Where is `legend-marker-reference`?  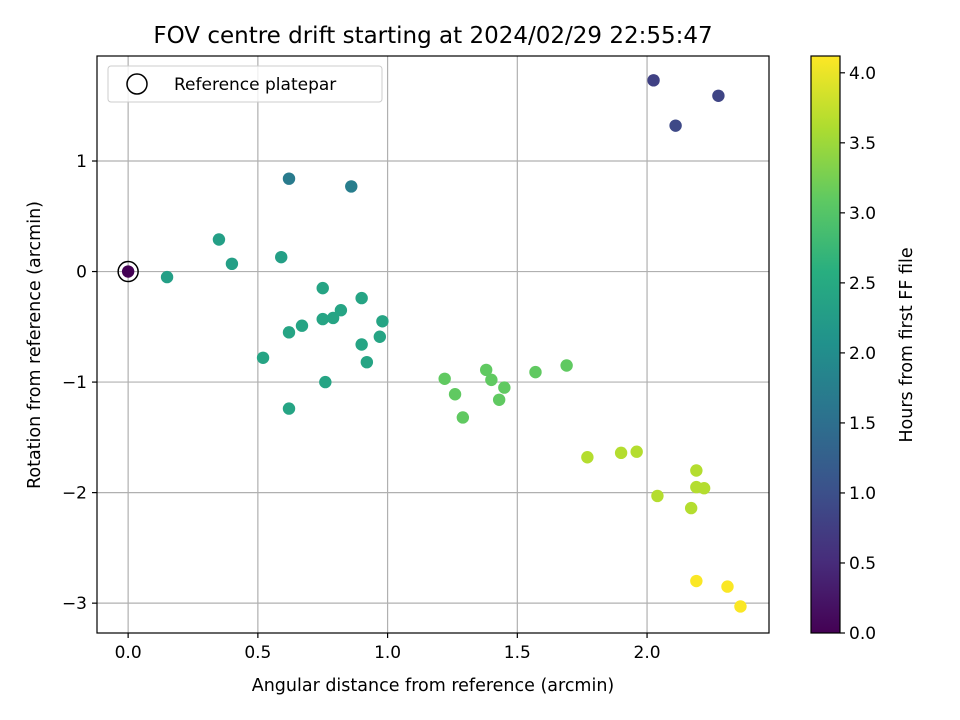 legend-marker-reference is located at coordinates (137, 84).